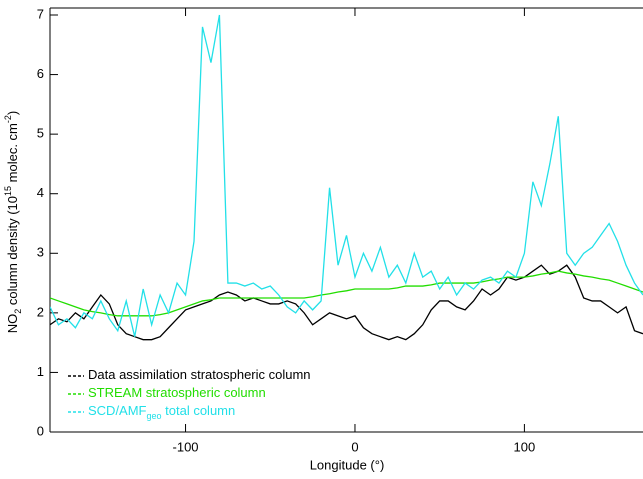 The image size is (643, 479). What do you see at coordinates (12, 252) in the screenshot?
I see `y-axis-label-part: column density (10` at bounding box center [12, 252].